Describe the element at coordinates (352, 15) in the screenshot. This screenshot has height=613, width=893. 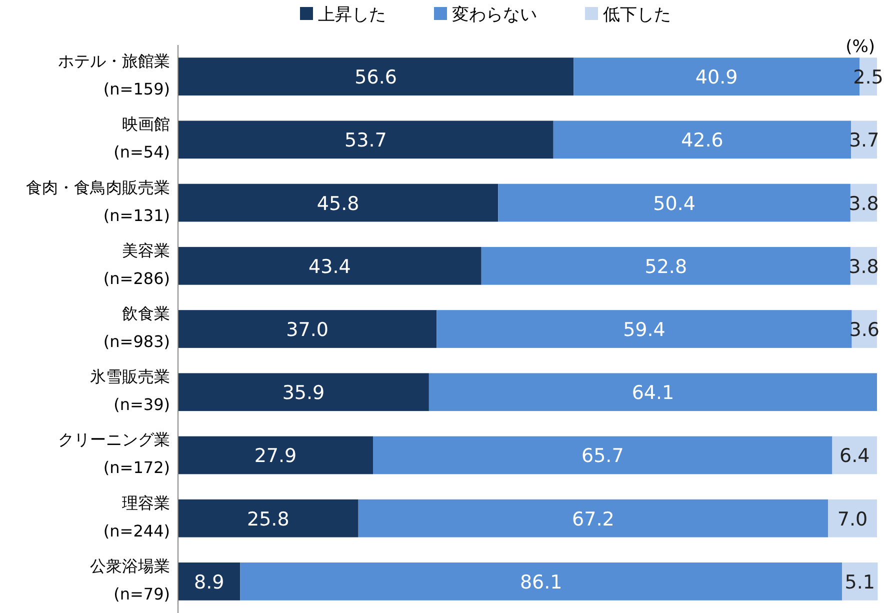
I see `legend-label: 上昇した` at that location.